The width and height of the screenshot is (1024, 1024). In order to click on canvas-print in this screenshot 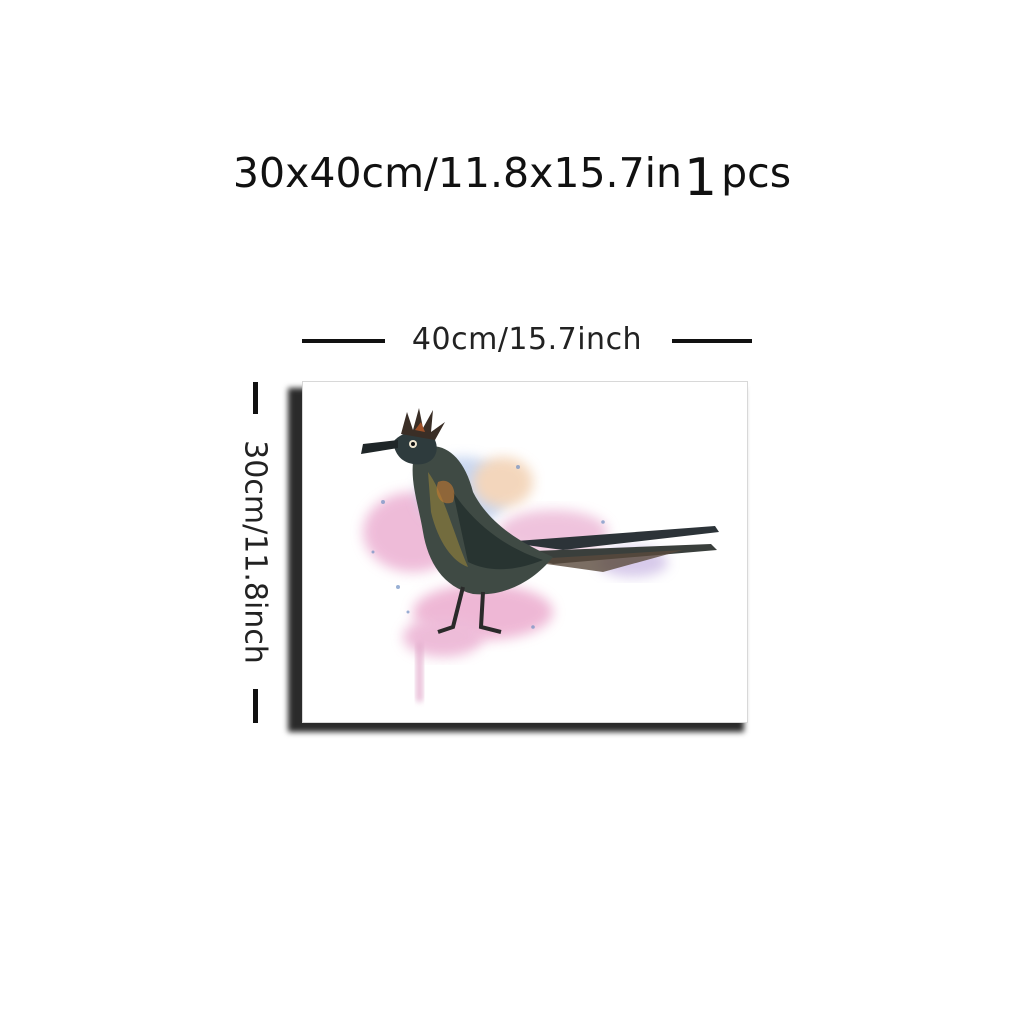, I will do `click(525, 552)`.